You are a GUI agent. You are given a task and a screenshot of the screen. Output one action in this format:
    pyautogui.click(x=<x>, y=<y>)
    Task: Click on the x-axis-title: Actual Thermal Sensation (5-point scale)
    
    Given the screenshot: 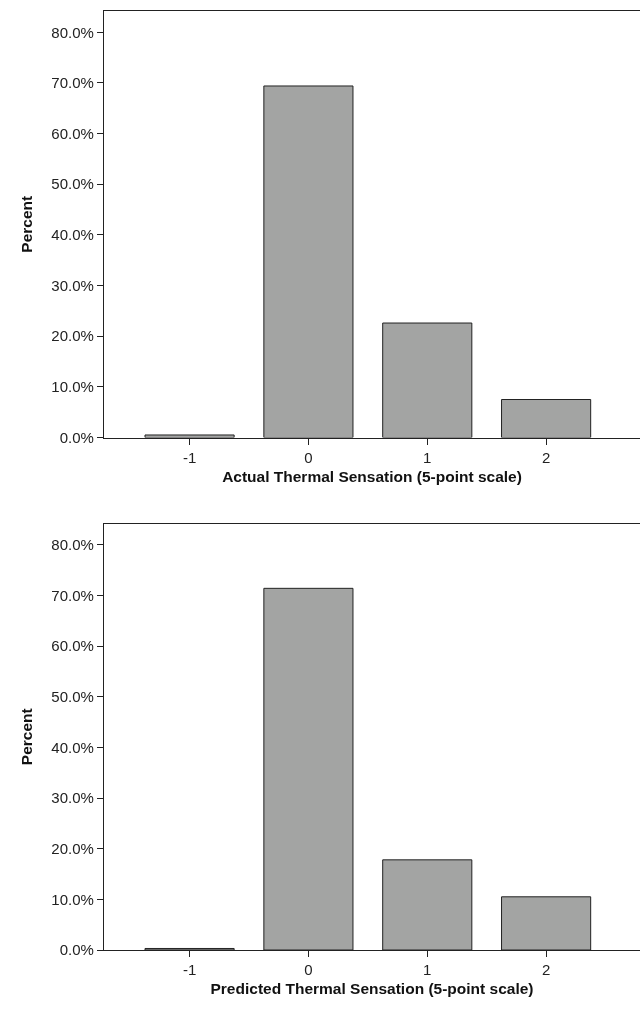 What is the action you would take?
    pyautogui.click(x=372, y=476)
    